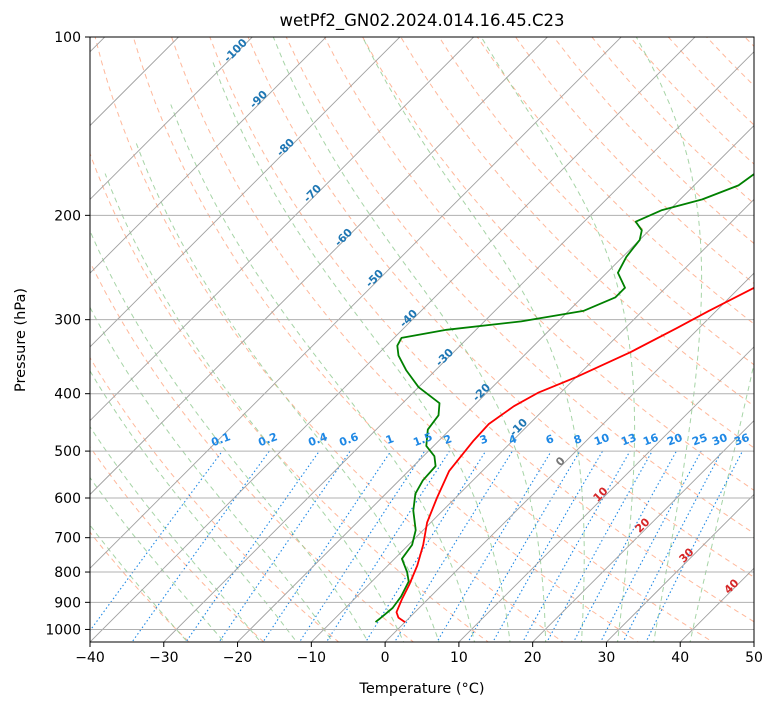  I want to click on mixing-ratio-label: 20, so click(674, 440).